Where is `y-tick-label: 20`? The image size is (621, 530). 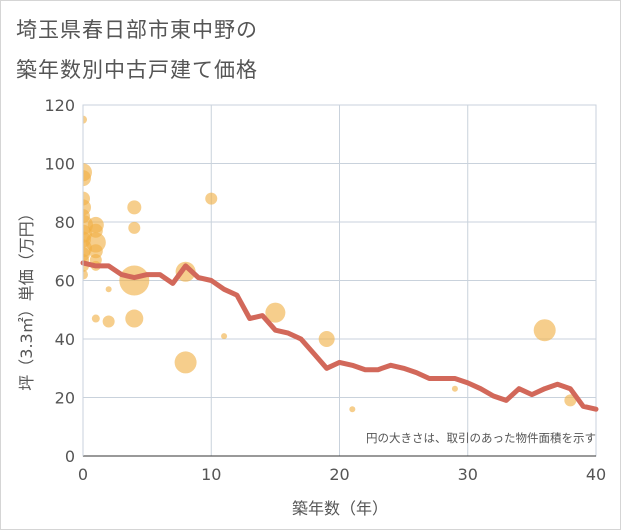 y-tick-label: 20 is located at coordinates (65, 398).